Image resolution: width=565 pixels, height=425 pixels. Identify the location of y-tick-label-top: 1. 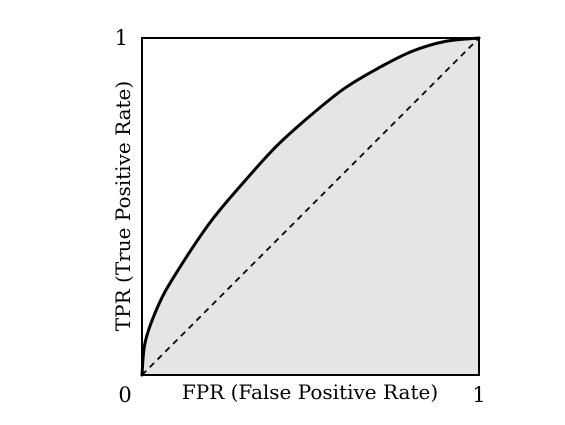
(121, 38).